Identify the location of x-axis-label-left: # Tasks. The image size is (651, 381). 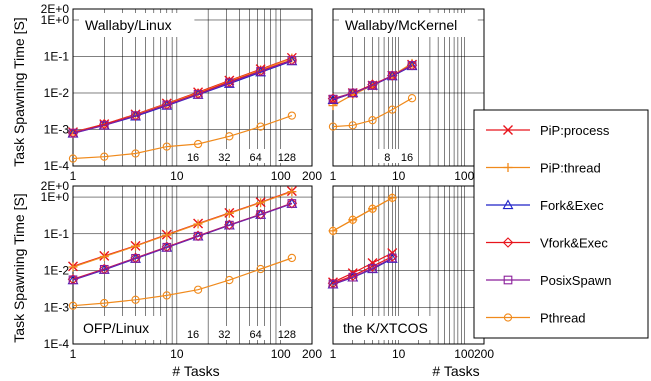
(195, 371).